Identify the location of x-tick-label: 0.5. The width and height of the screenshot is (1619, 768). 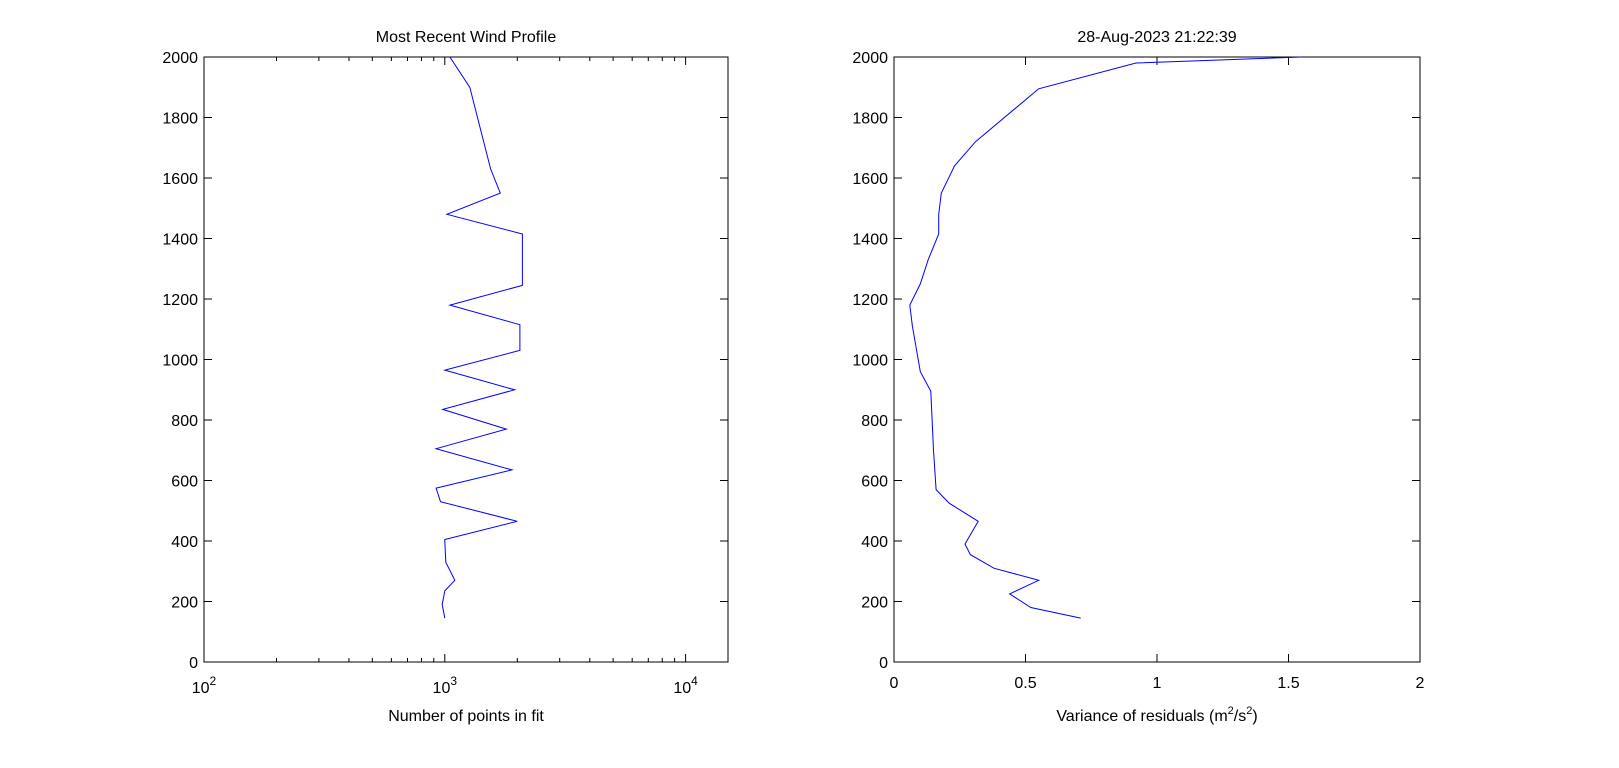
(1025, 683).